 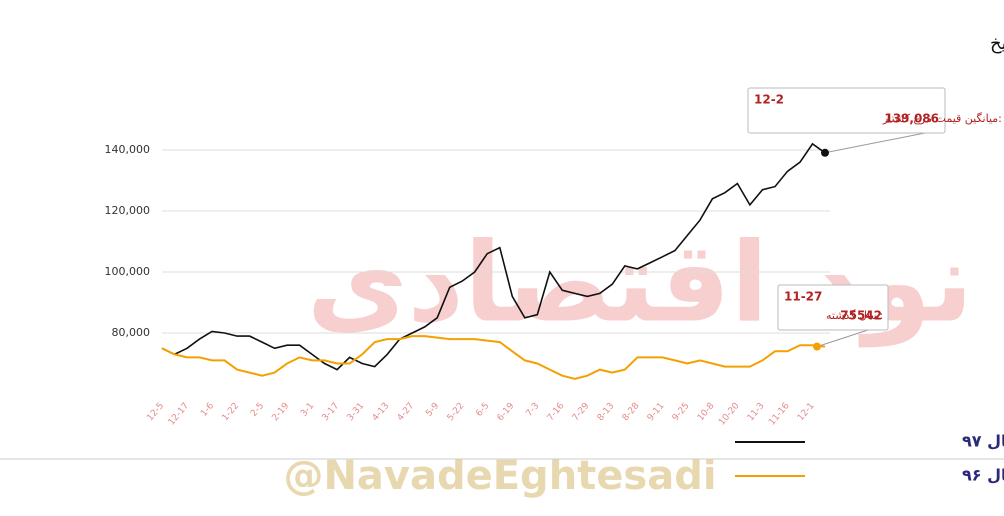 What do you see at coordinates (128, 271) in the screenshot?
I see `y-tick-label: 100,000` at bounding box center [128, 271].